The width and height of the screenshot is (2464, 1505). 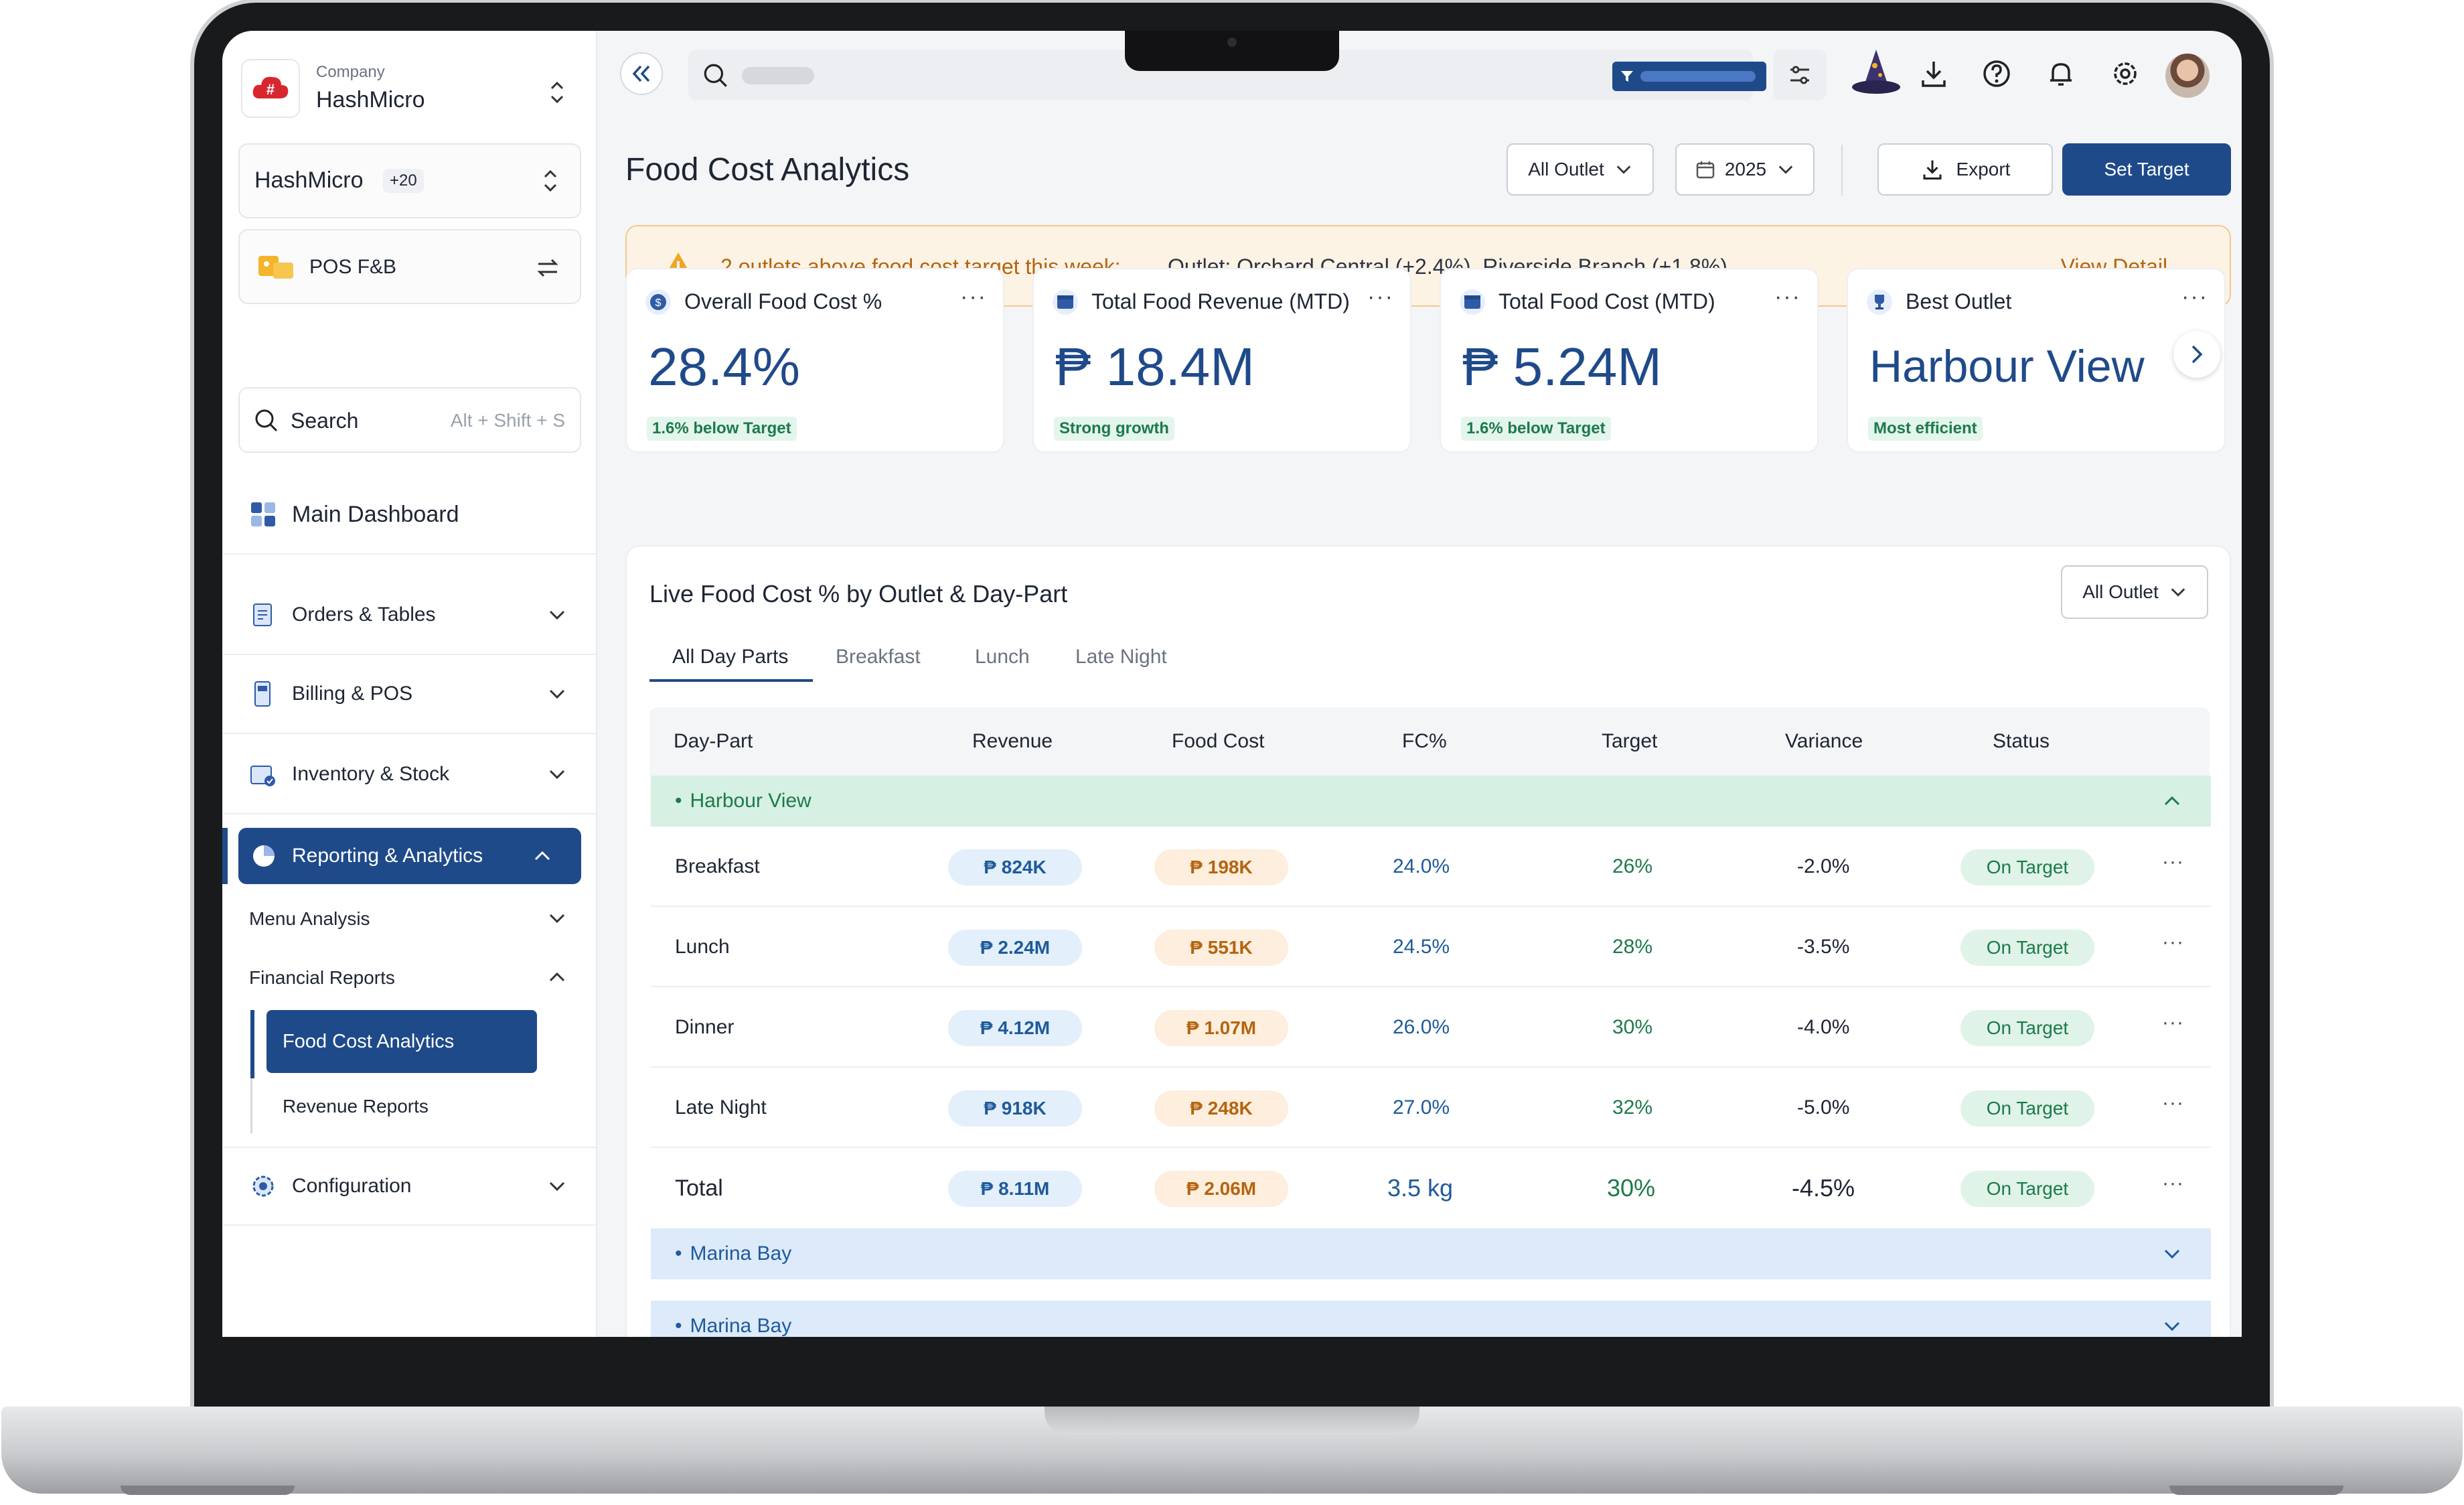 What do you see at coordinates (1627, 76) in the screenshot?
I see `filter-icon` at bounding box center [1627, 76].